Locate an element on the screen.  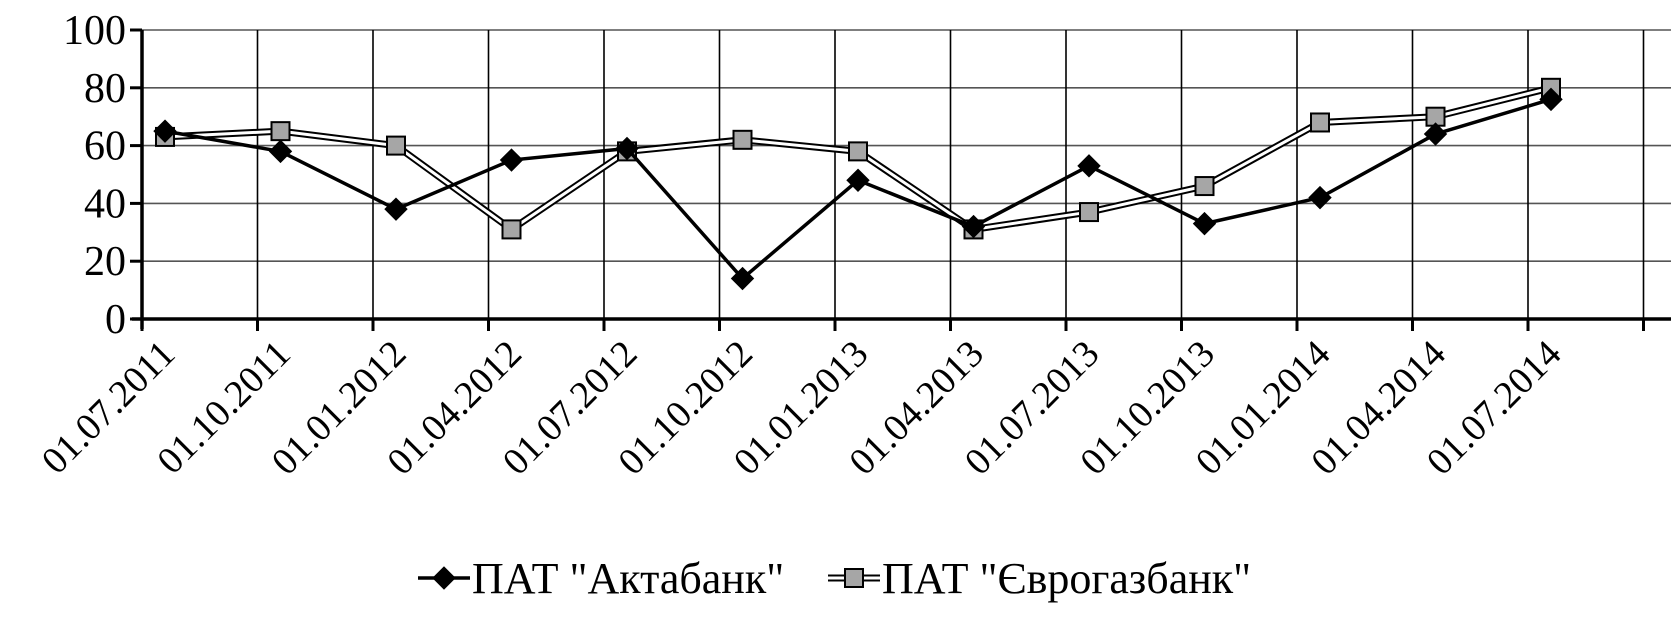
y-tick-label: 80 is located at coordinates (105, 89).